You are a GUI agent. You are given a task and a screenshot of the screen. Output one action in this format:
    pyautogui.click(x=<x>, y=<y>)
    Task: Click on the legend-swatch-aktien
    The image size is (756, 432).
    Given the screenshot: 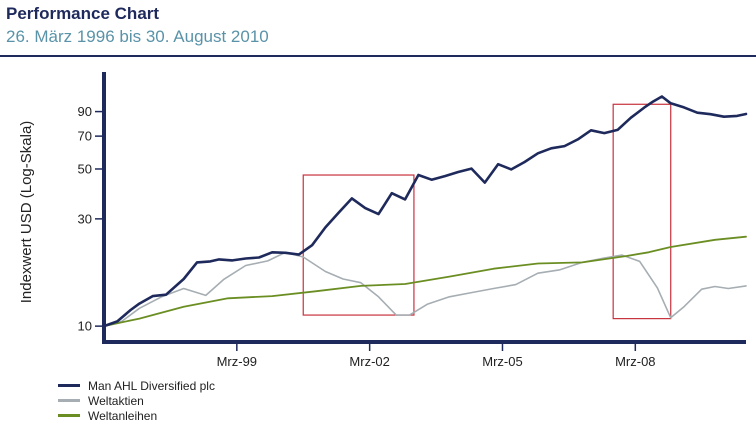 What is the action you would take?
    pyautogui.click(x=69, y=400)
    